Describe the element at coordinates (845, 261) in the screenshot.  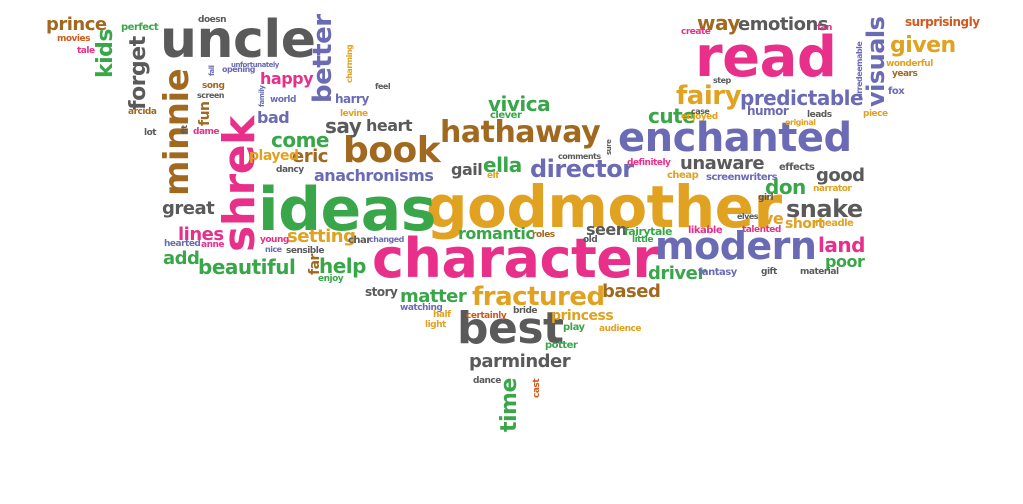
I see `word-poor: poor` at that location.